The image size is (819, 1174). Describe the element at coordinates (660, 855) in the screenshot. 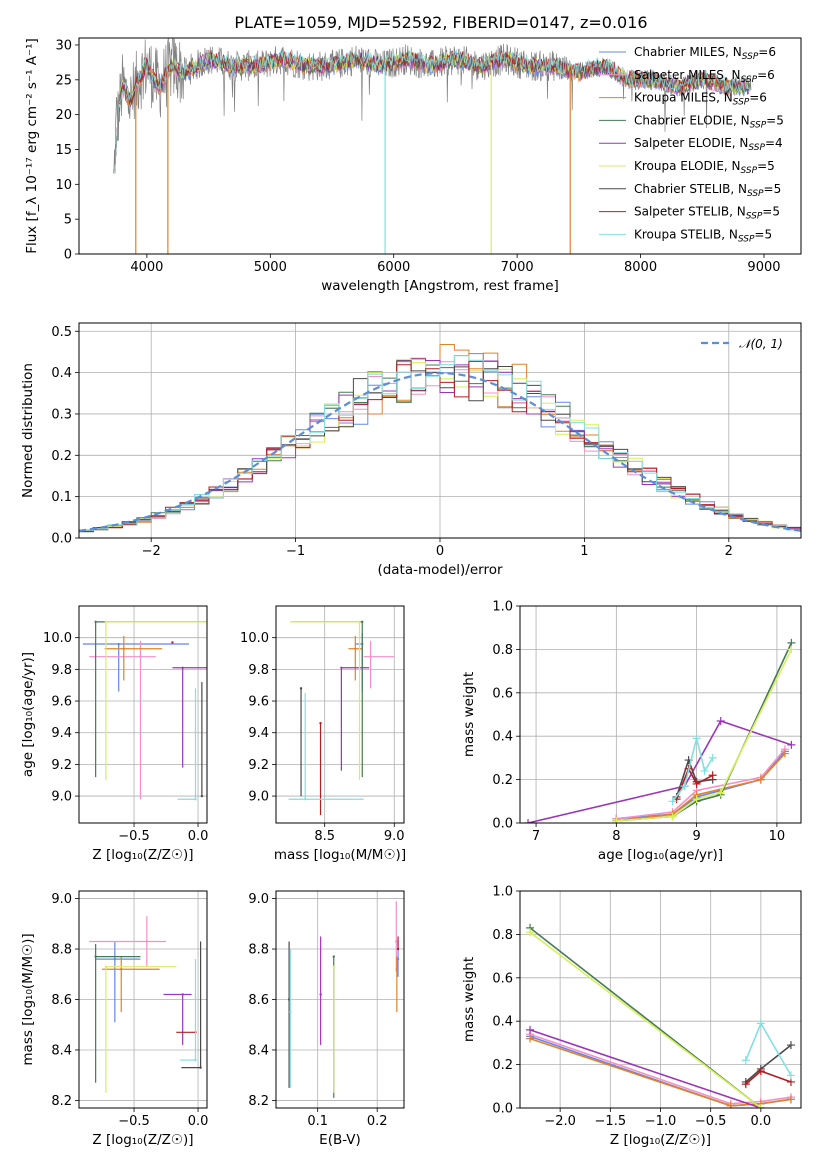

I see `x-axis-label: age [log₁₀(age/yr)]` at that location.